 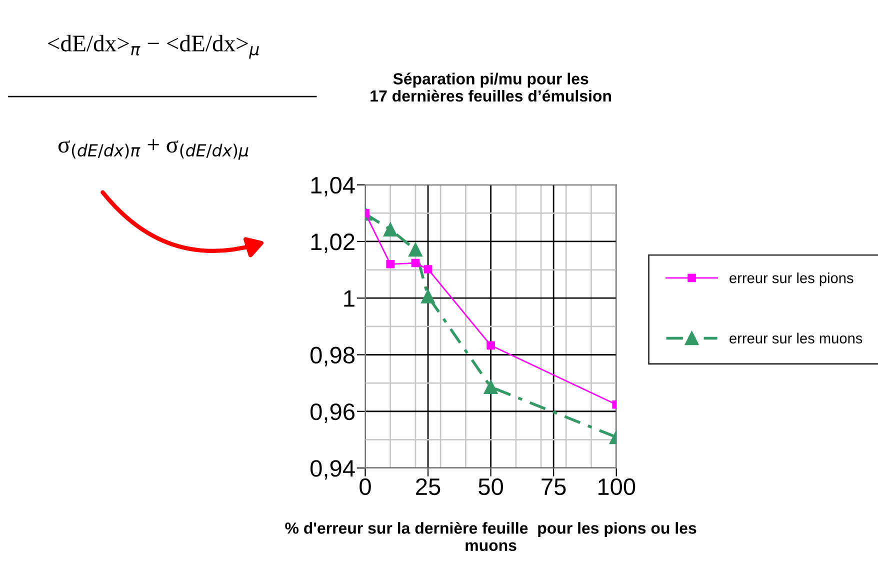 I want to click on y-tick-label: 0,96, so click(x=332, y=413).